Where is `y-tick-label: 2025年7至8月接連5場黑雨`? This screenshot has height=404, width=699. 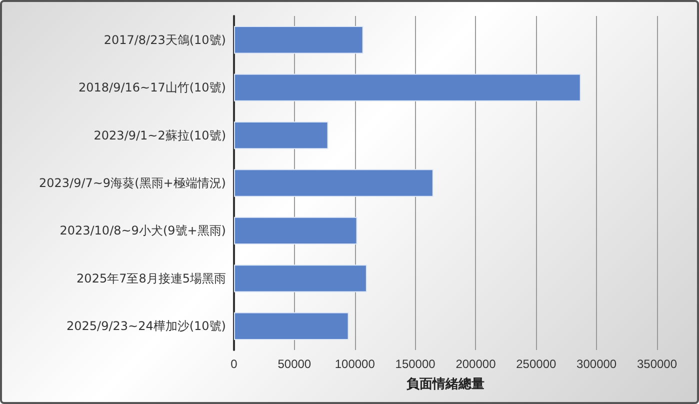
y-tick-label: 2025年7至8月接連5場黑雨 is located at coordinates (151, 278).